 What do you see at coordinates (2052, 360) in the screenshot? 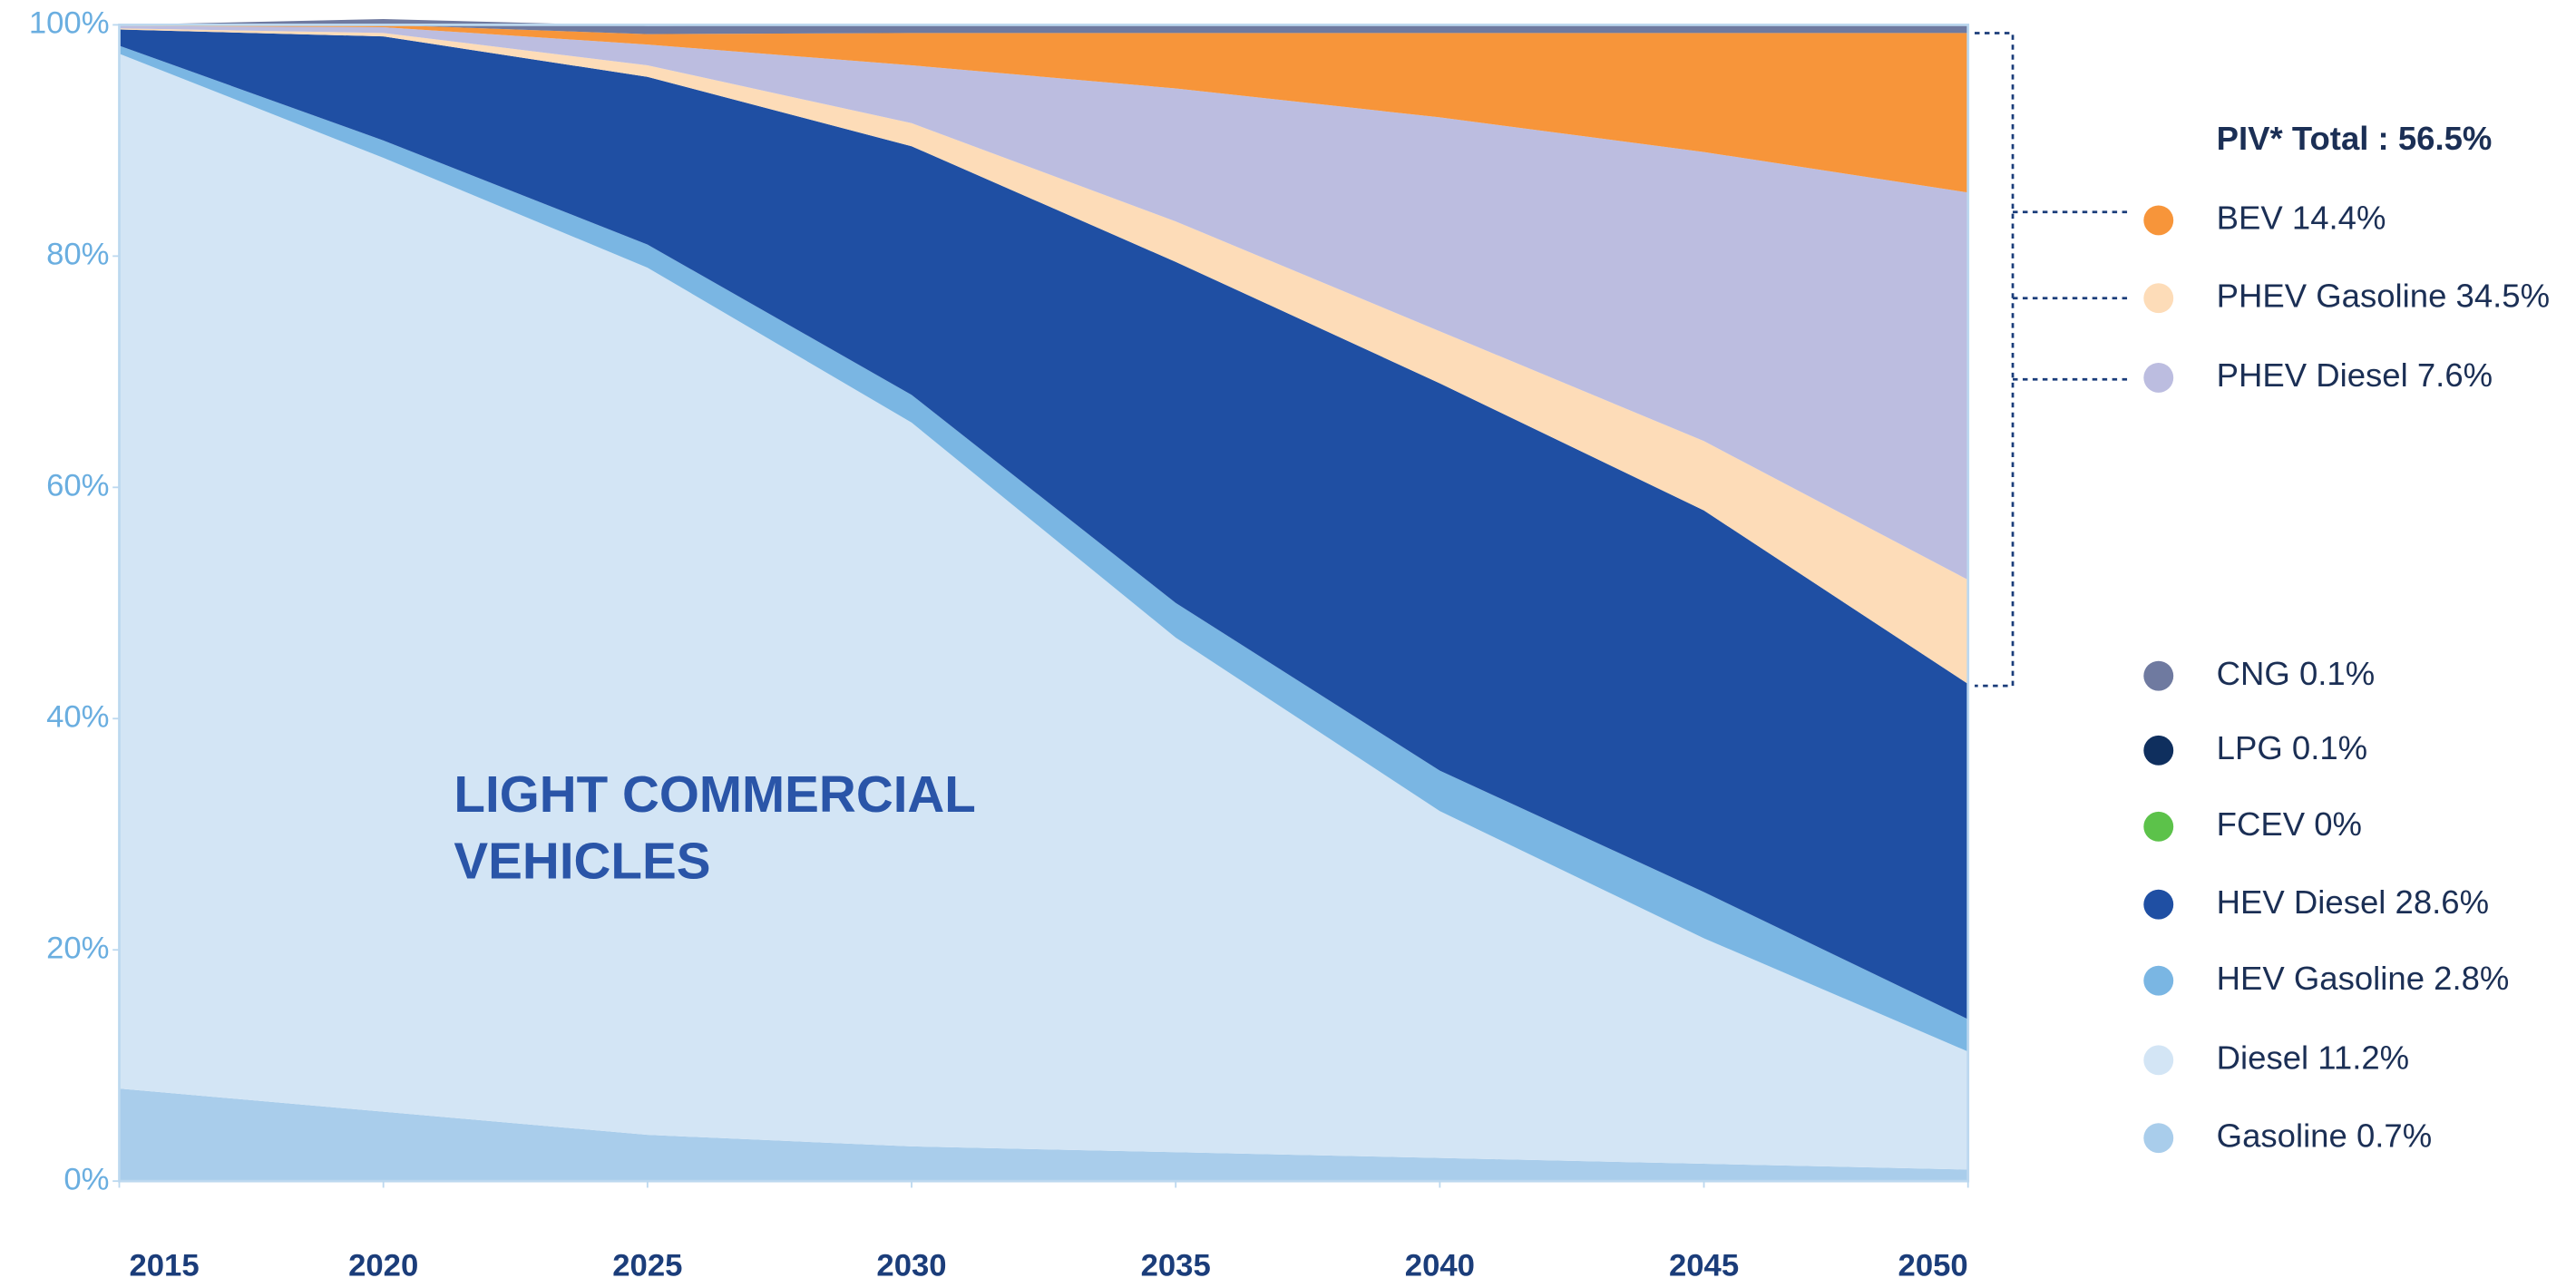
I see `piv-bracket` at bounding box center [2052, 360].